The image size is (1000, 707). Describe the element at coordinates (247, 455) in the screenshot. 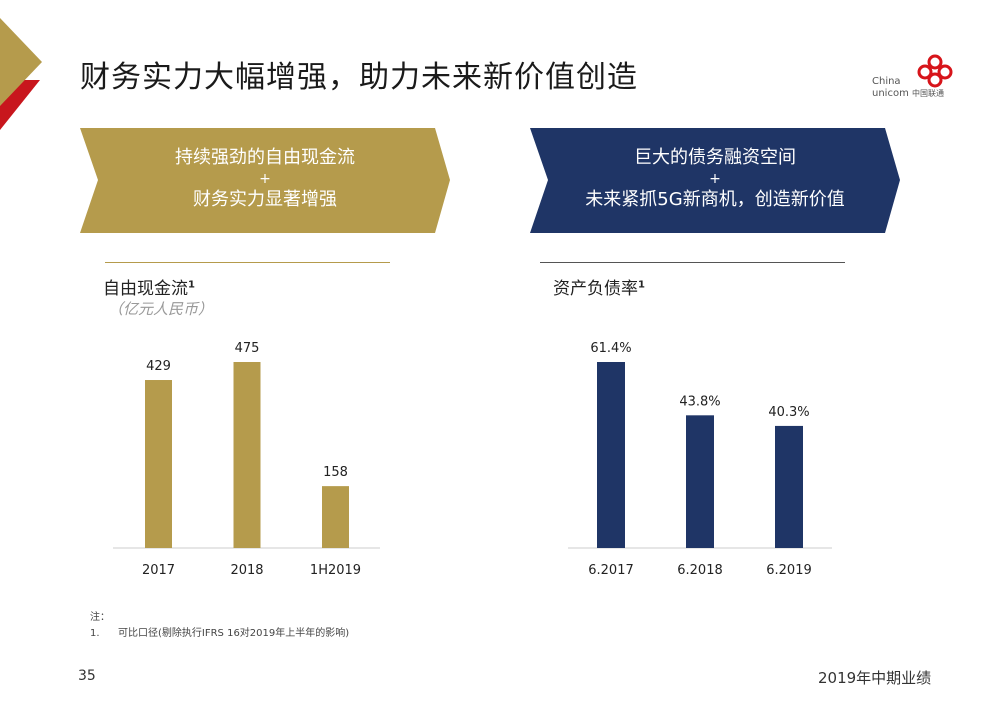

I see `bar-2018` at that location.